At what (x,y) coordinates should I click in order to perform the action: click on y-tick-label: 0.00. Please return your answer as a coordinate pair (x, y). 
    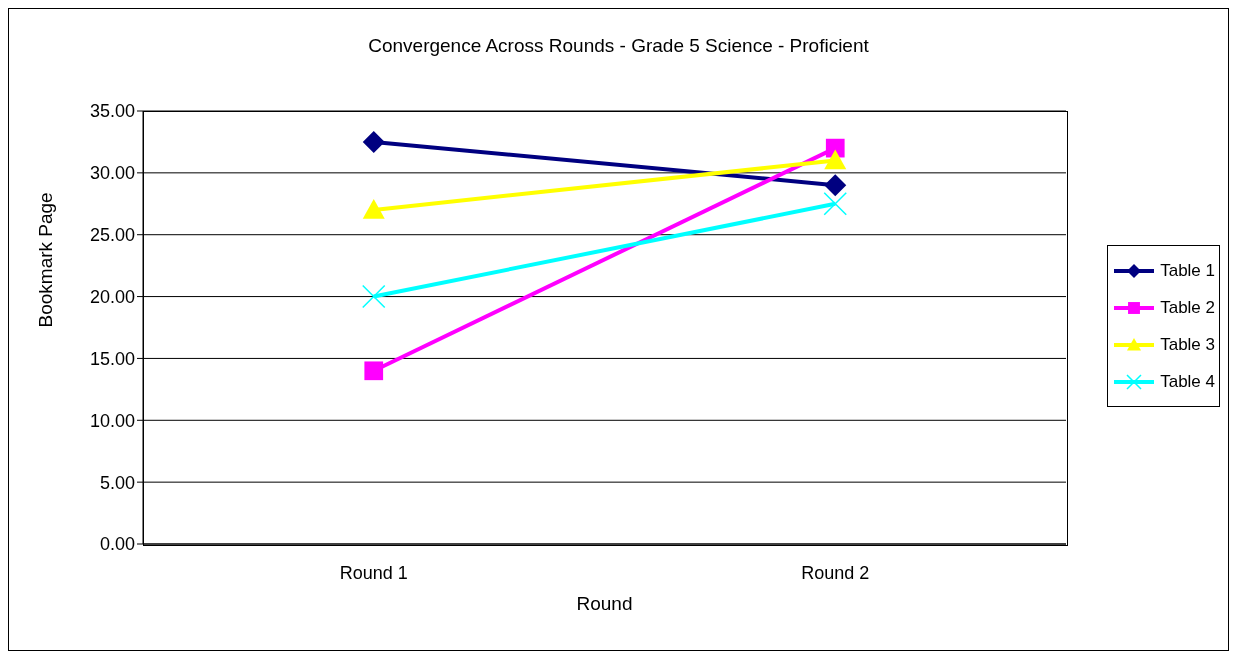
    Looking at the image, I should click on (117, 544).